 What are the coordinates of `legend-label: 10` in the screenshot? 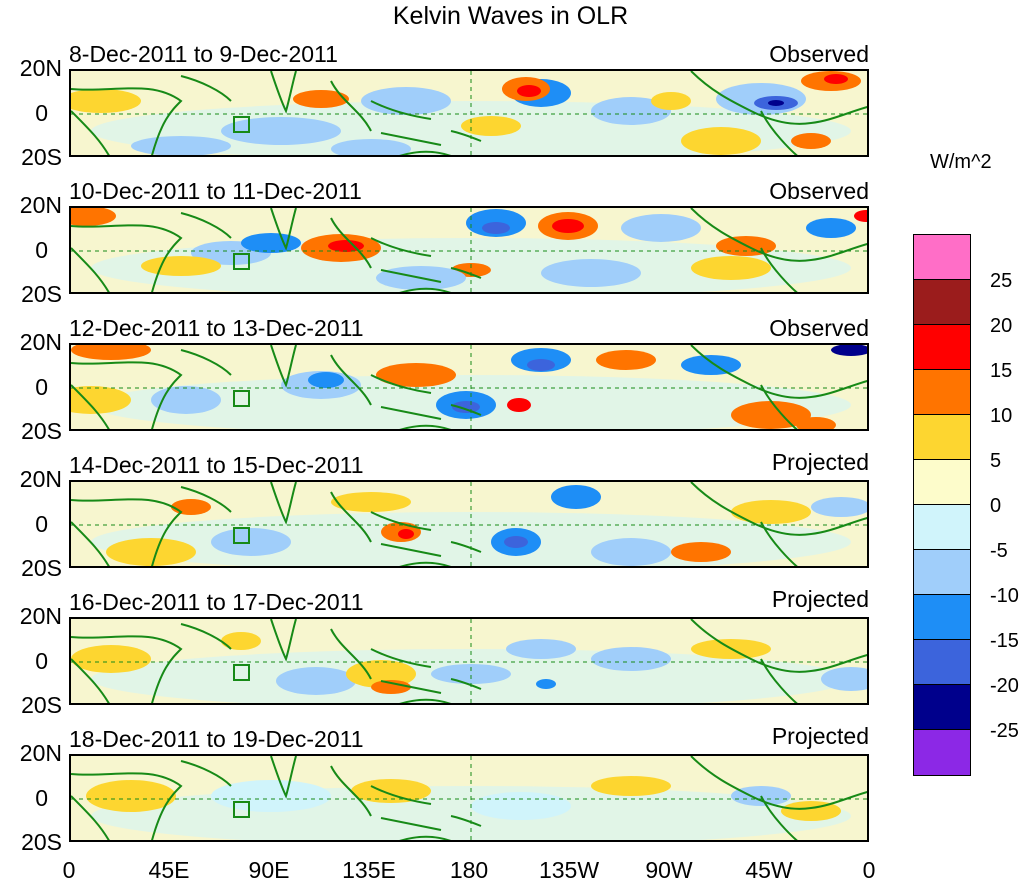 It's located at (1001, 416).